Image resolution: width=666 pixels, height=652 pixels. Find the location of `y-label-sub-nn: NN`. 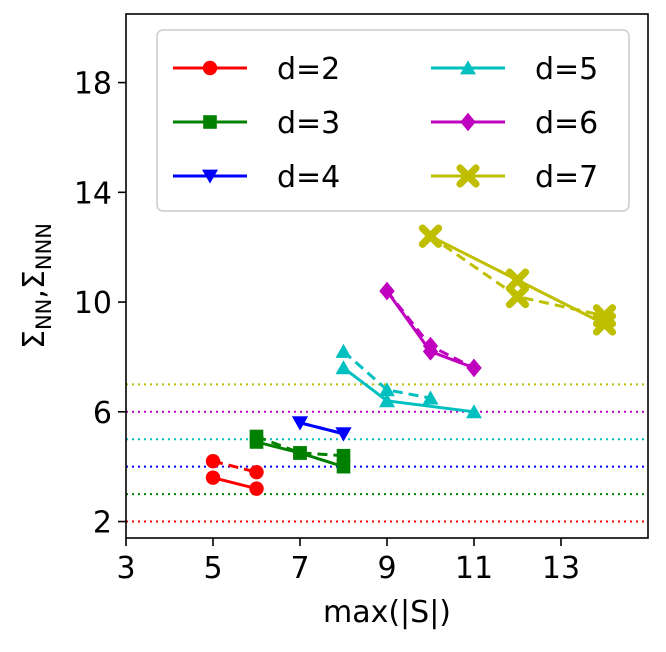

y-label-sub-nn: NN is located at coordinates (44, 314).